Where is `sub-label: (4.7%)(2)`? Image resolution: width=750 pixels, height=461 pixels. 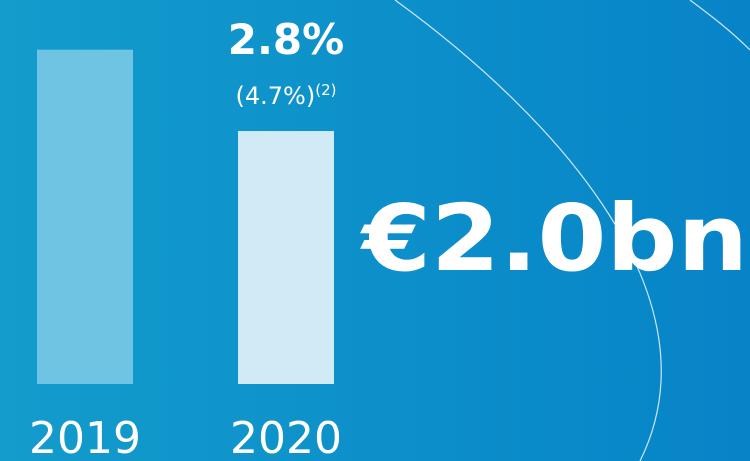
sub-label: (4.7%)(2) is located at coordinates (286, 95).